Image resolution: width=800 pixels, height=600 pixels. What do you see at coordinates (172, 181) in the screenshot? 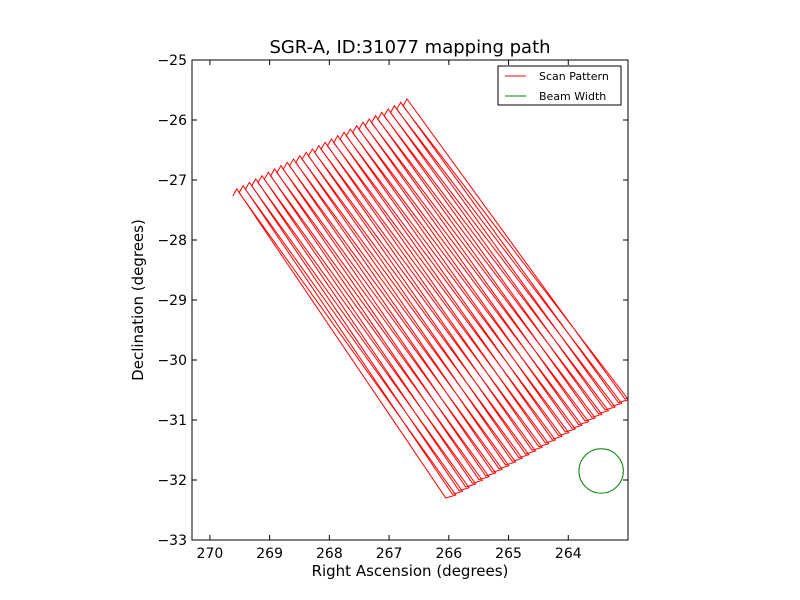
I see `y-tick-label: −27` at bounding box center [172, 181].